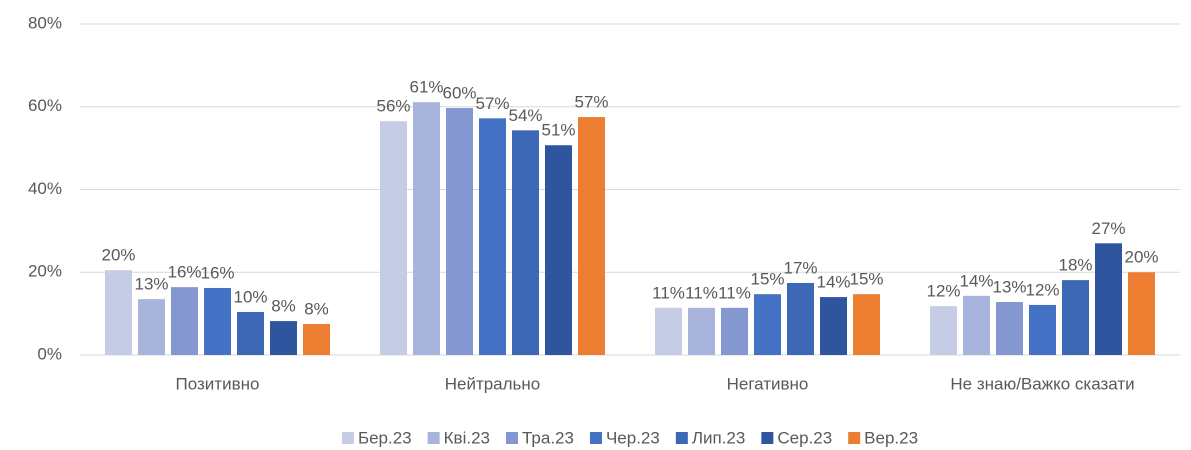  Describe the element at coordinates (467, 437) in the screenshot. I see `legend-label: Кві.23` at that location.